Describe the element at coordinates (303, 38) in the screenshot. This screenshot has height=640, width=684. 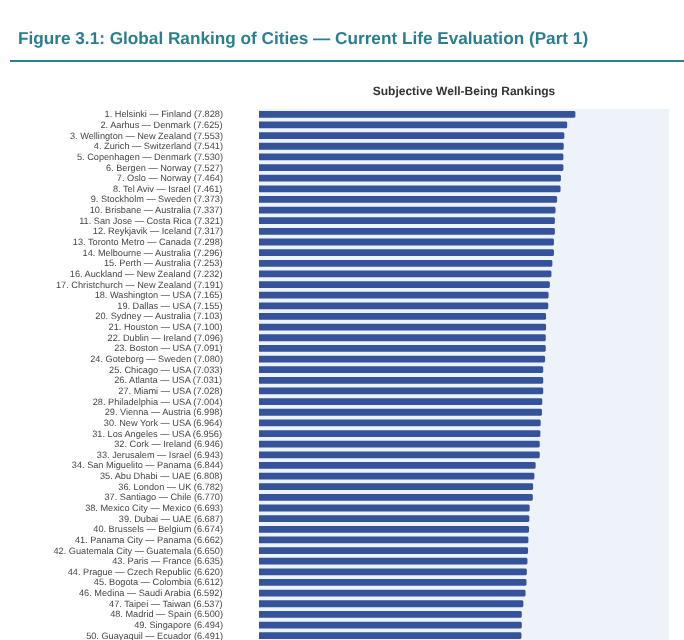
I see `chart-title: Figure 3.1: Global Ranking of Cities — Current Life Evaluation (Part 1)` at that location.